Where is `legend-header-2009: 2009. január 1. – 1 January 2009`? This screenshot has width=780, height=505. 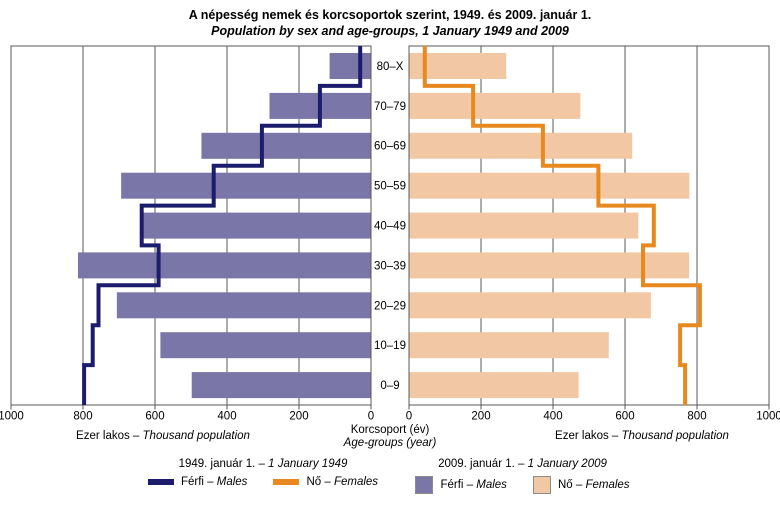
legend-header-2009: 2009. január 1. – 1 January 2009 is located at coordinates (522, 464).